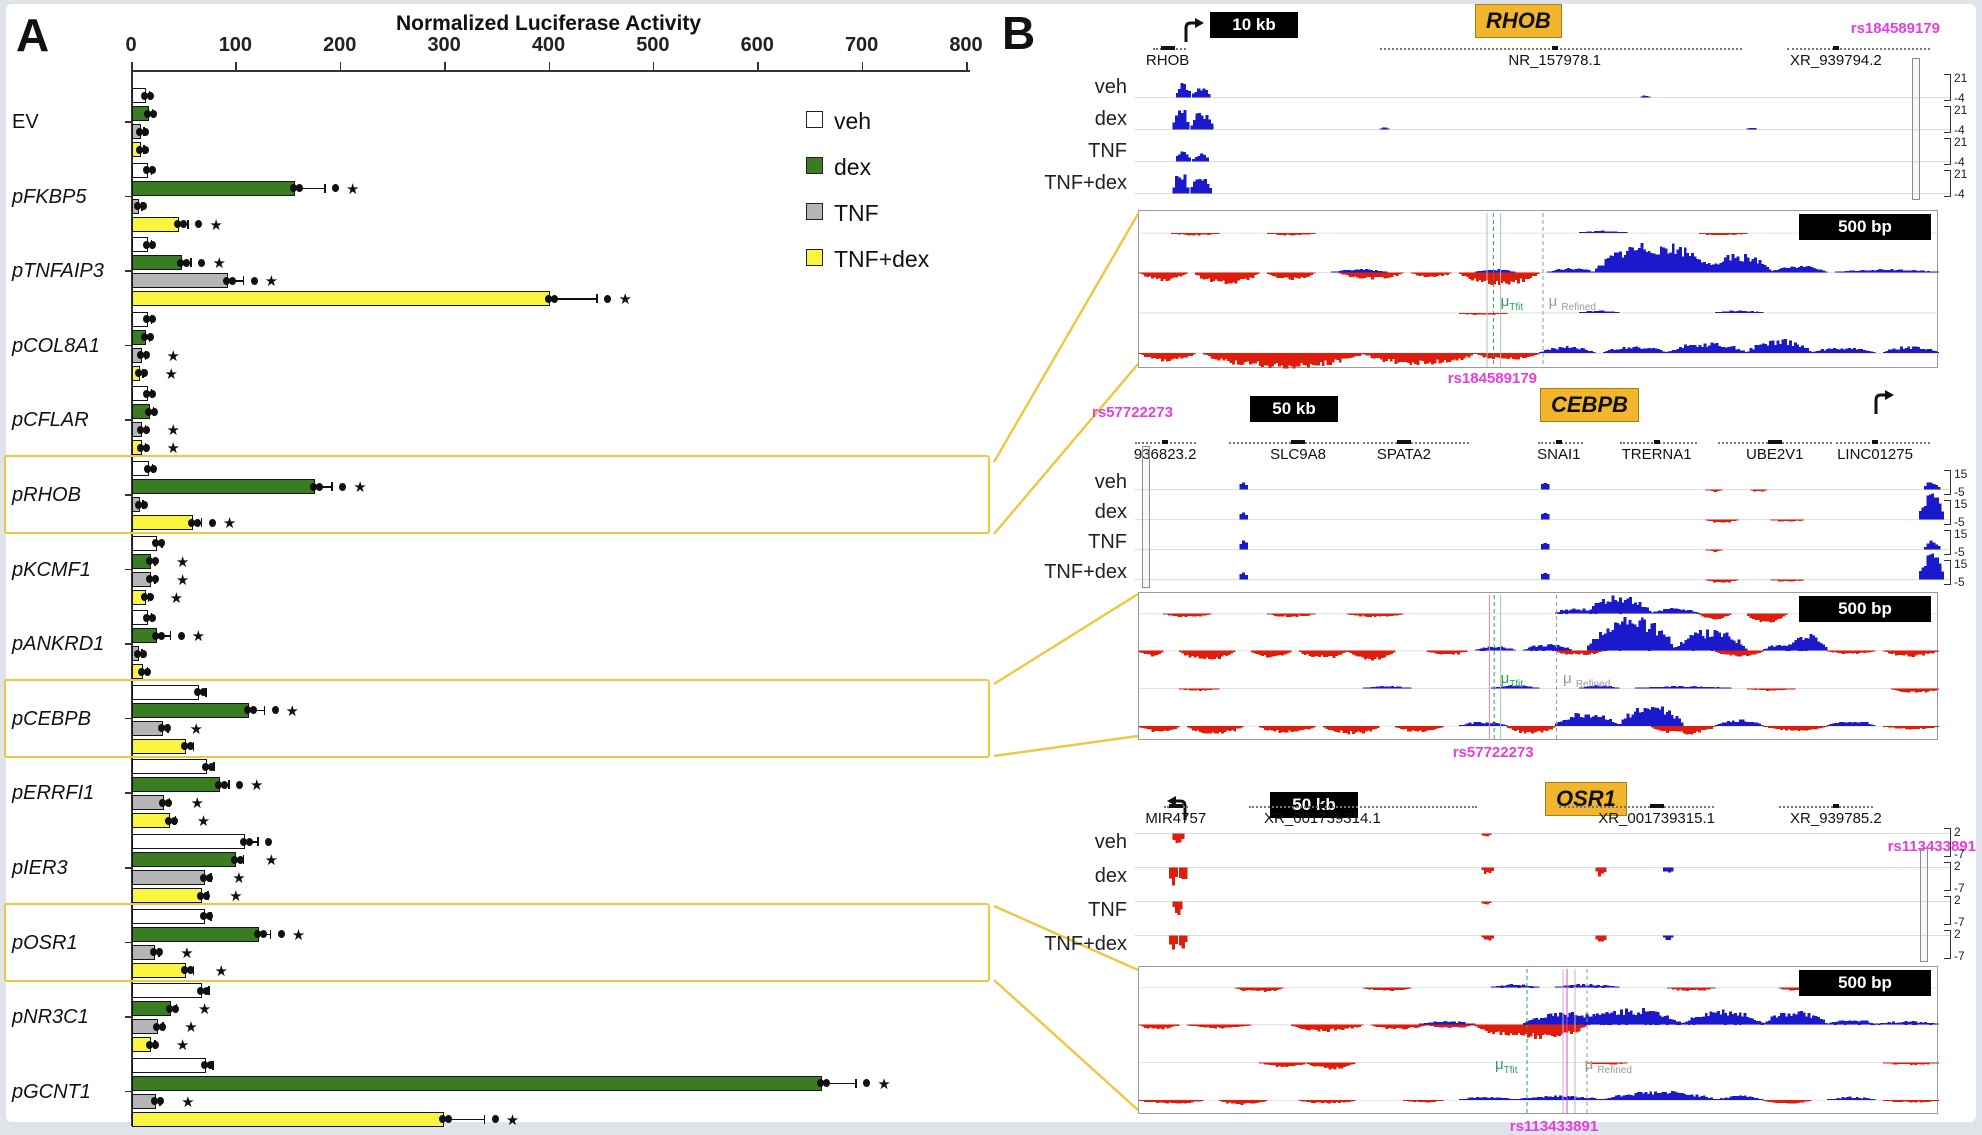 The width and height of the screenshot is (1982, 1135). What do you see at coordinates (1586, 799) in the screenshot?
I see `gene-label-box-osr1: OSR1` at bounding box center [1586, 799].